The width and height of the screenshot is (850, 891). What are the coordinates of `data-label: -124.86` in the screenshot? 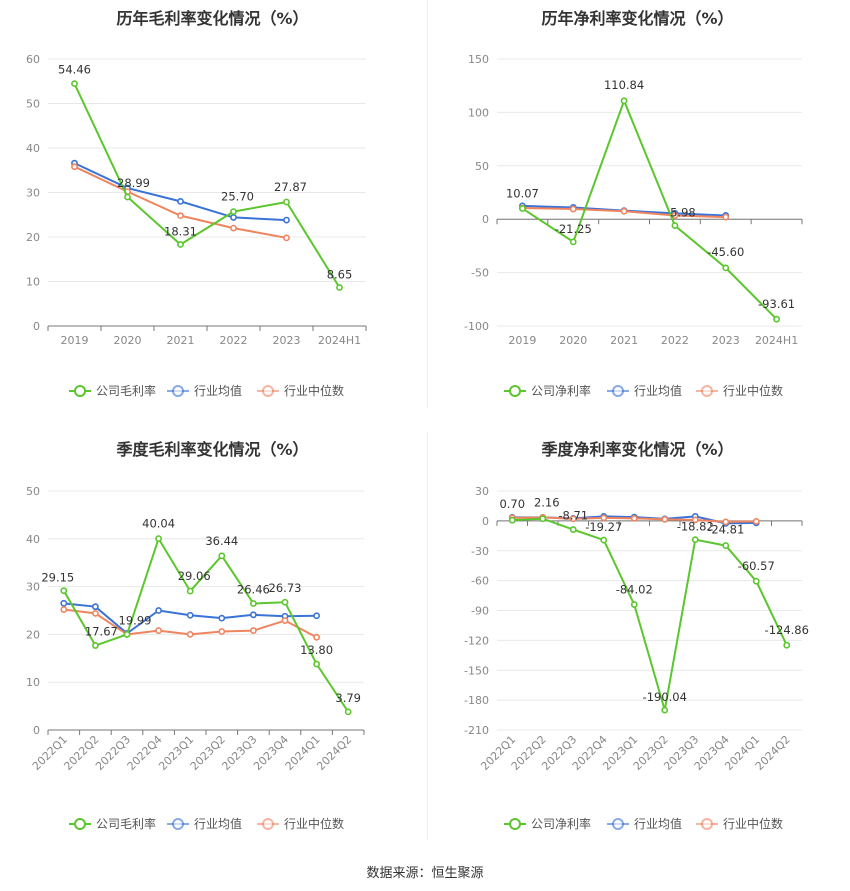 It's located at (787, 630).